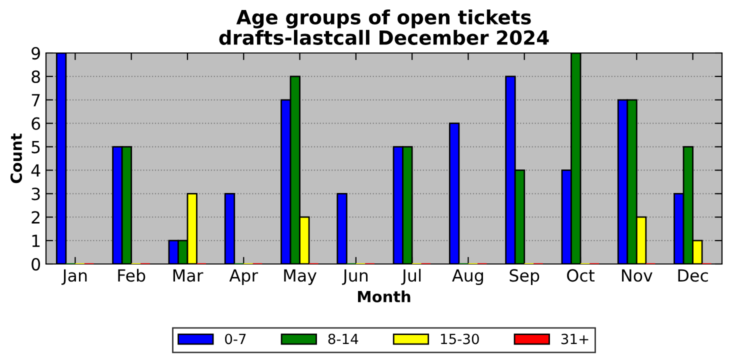 The width and height of the screenshot is (732, 361). I want to click on x-tick-label: Sep, so click(525, 277).